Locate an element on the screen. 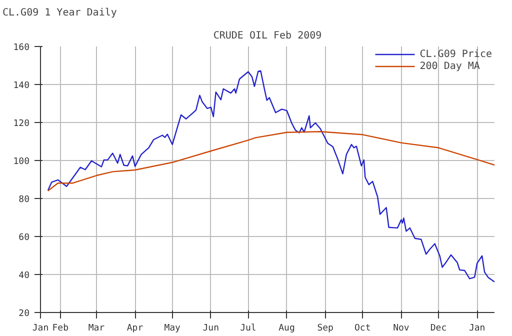  x-tick-label: May is located at coordinates (173, 329).